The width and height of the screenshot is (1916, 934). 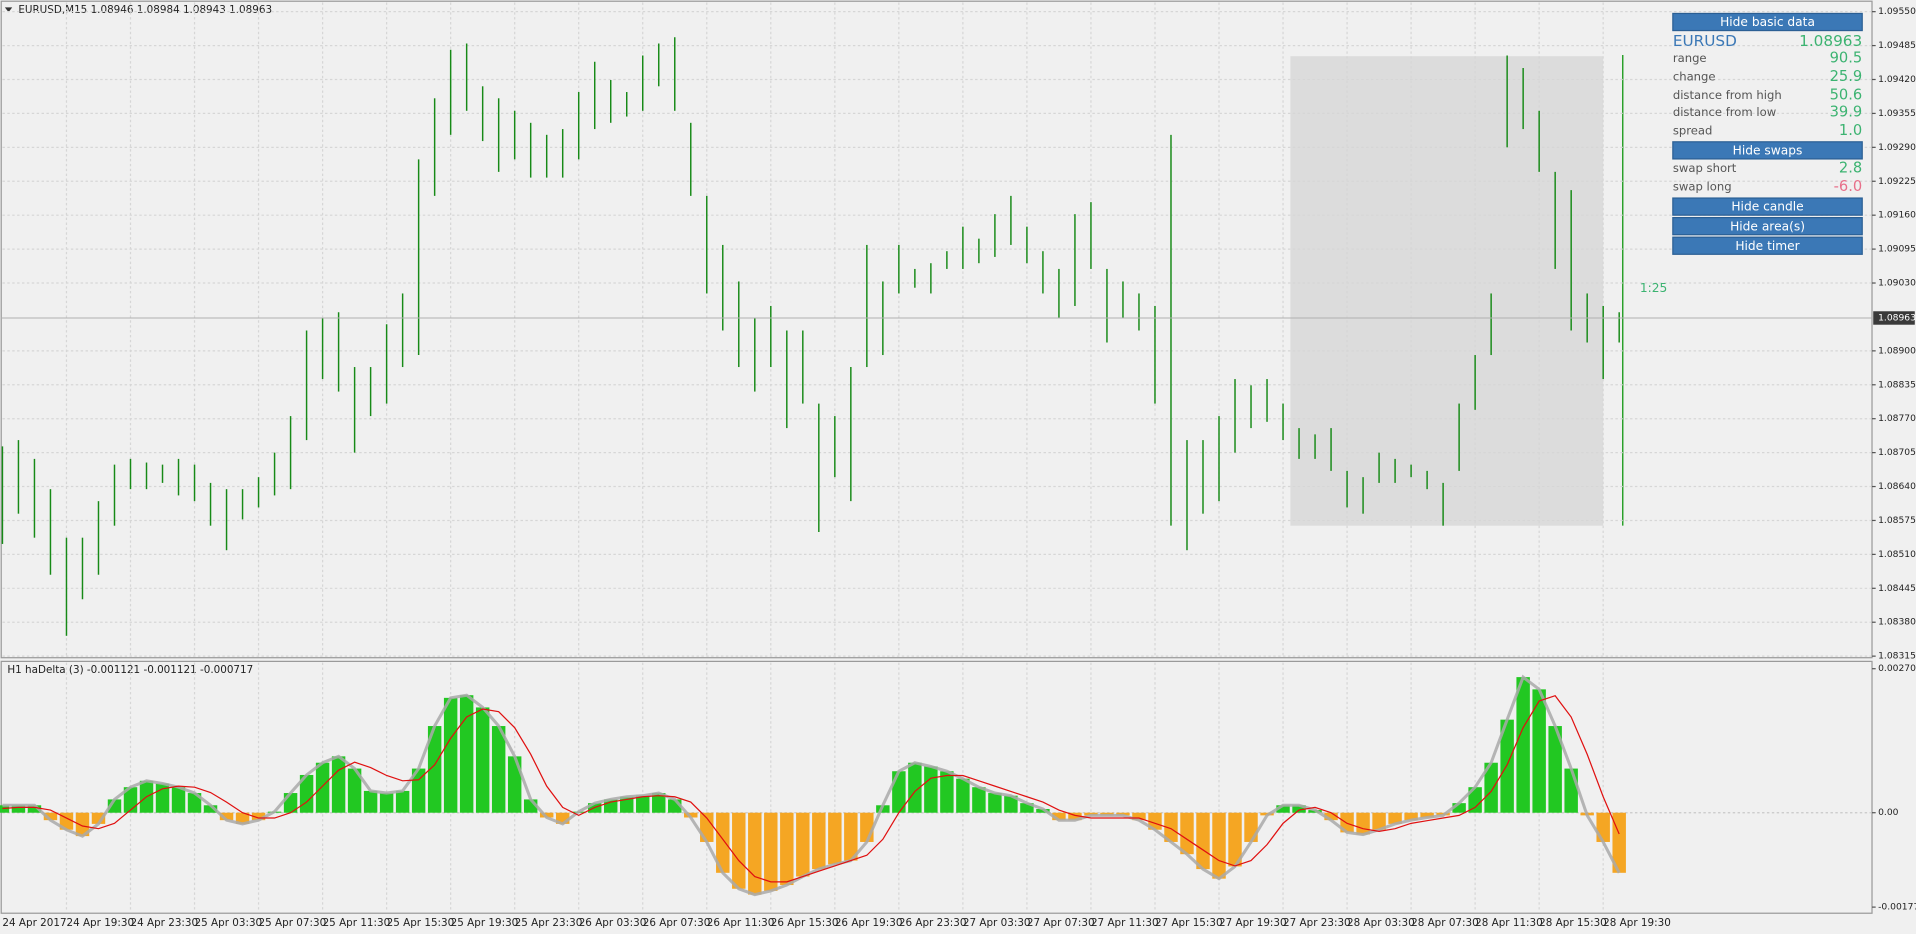 What do you see at coordinates (1888, 812) in the screenshot?
I see `y-tick-label: 0.00` at bounding box center [1888, 812].